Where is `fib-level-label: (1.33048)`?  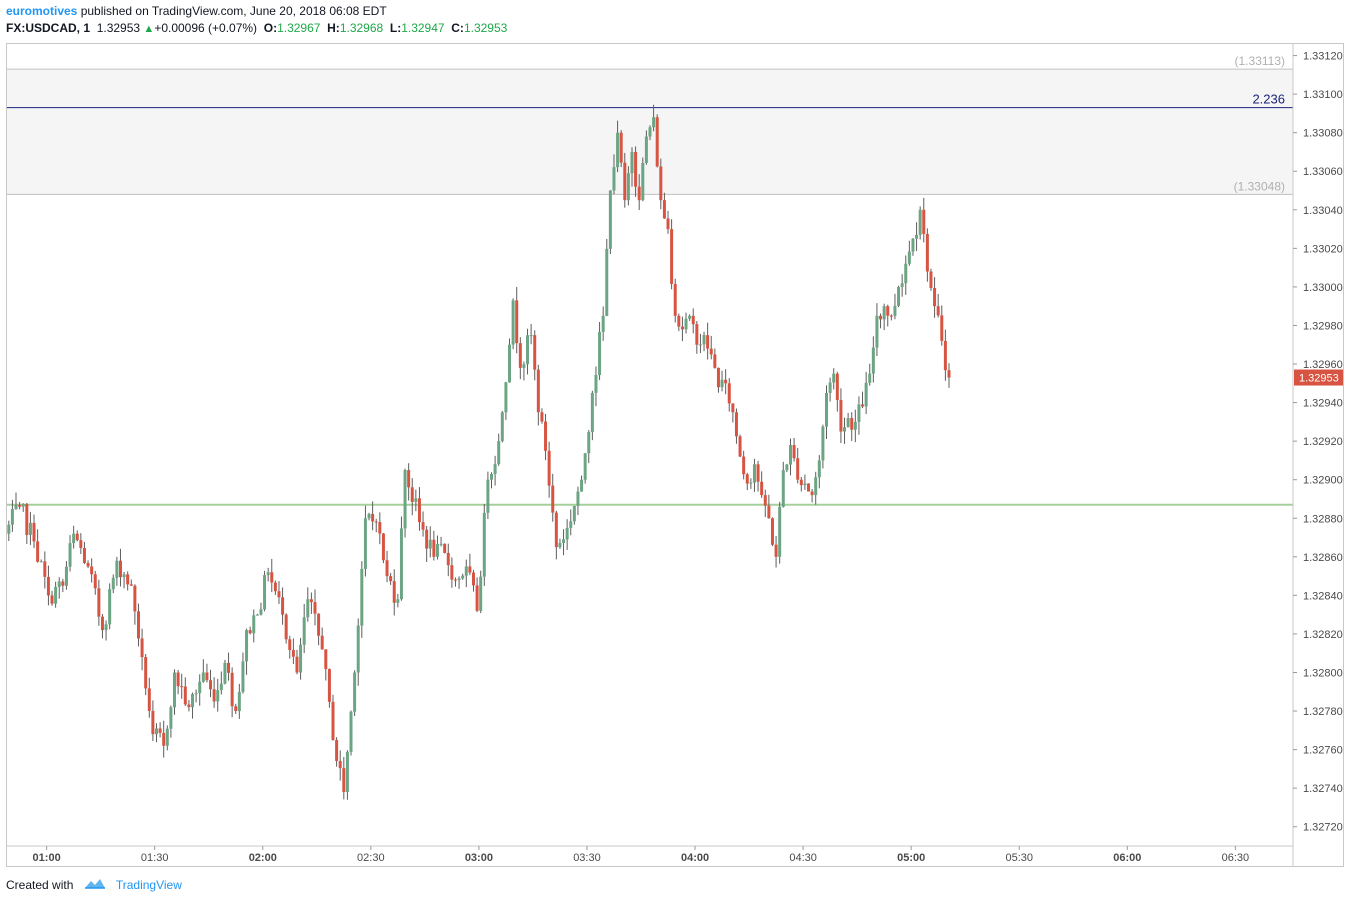 fib-level-label: (1.33048) is located at coordinates (1259, 186).